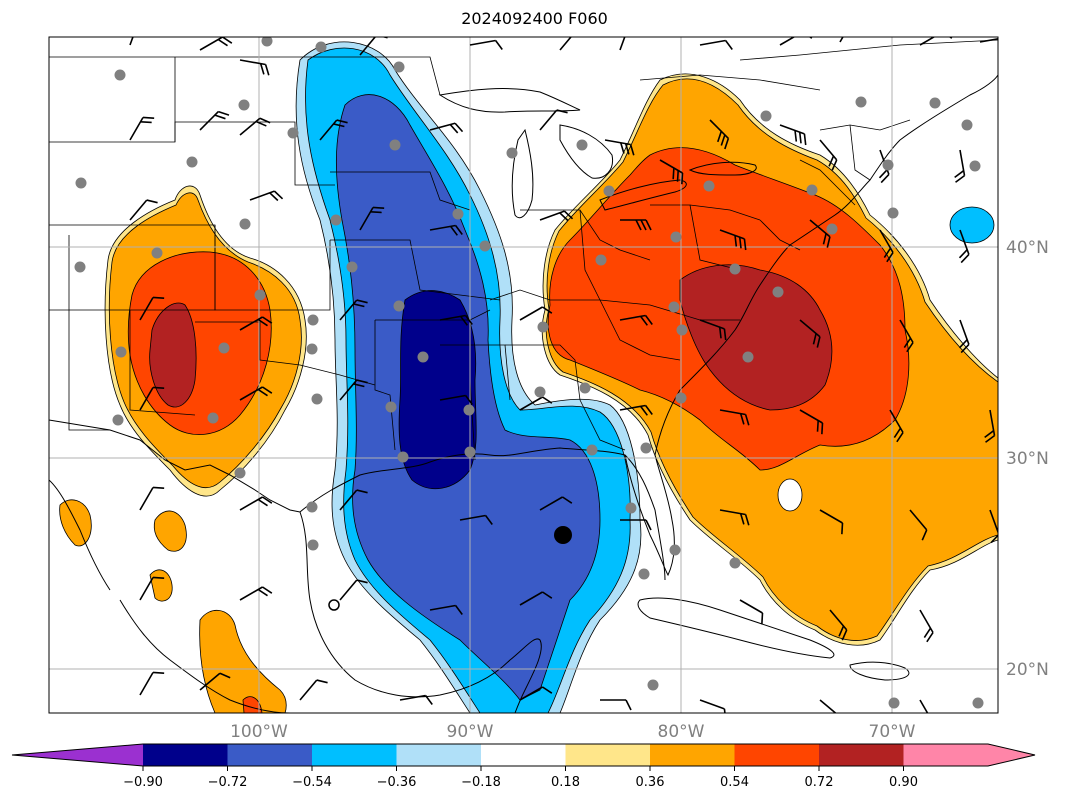 This screenshot has height=805, width=1069. What do you see at coordinates (205, 656) in the screenshot?
I see `coastline-pacific-mexico` at bounding box center [205, 656].